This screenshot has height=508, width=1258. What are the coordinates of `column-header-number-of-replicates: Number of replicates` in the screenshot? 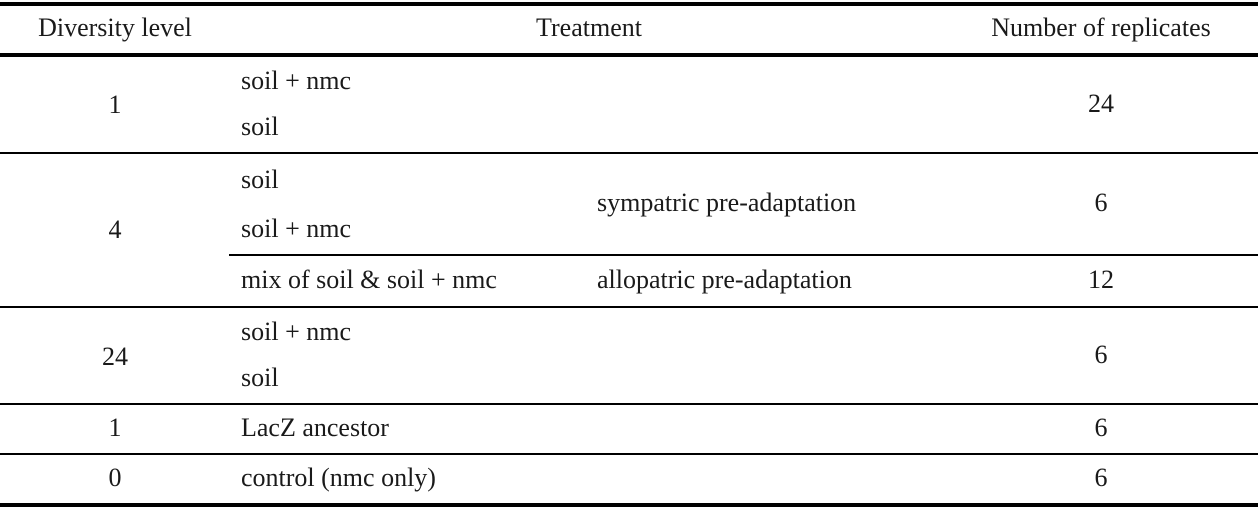 It's located at (1101, 27).